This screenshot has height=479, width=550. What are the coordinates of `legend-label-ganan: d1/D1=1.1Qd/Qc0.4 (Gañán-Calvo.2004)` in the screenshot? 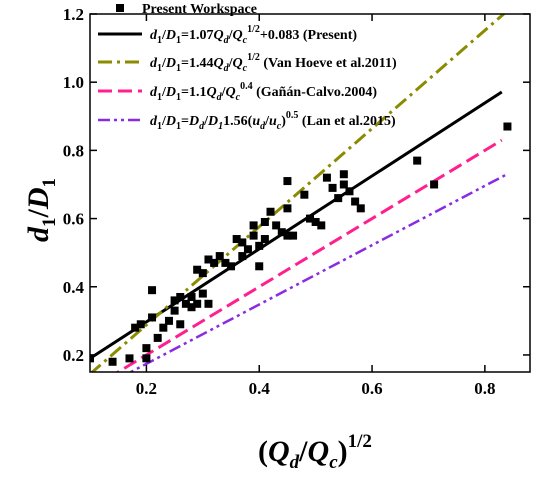 It's located at (263, 92).